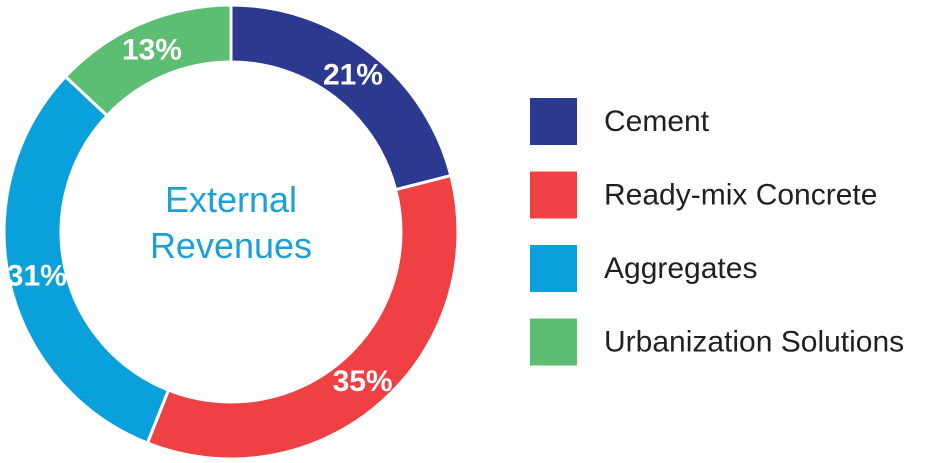 This screenshot has height=463, width=936. I want to click on legend-label: Cement, so click(657, 121).